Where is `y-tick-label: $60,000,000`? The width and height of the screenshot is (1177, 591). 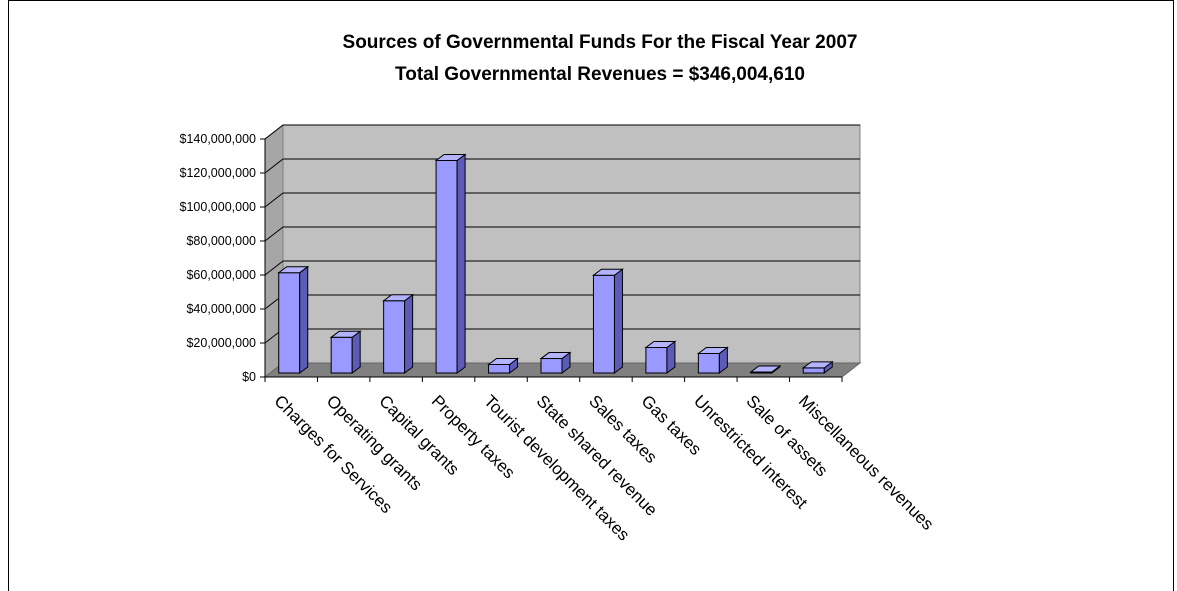
y-tick-label: $60,000,000 is located at coordinates (221, 275).